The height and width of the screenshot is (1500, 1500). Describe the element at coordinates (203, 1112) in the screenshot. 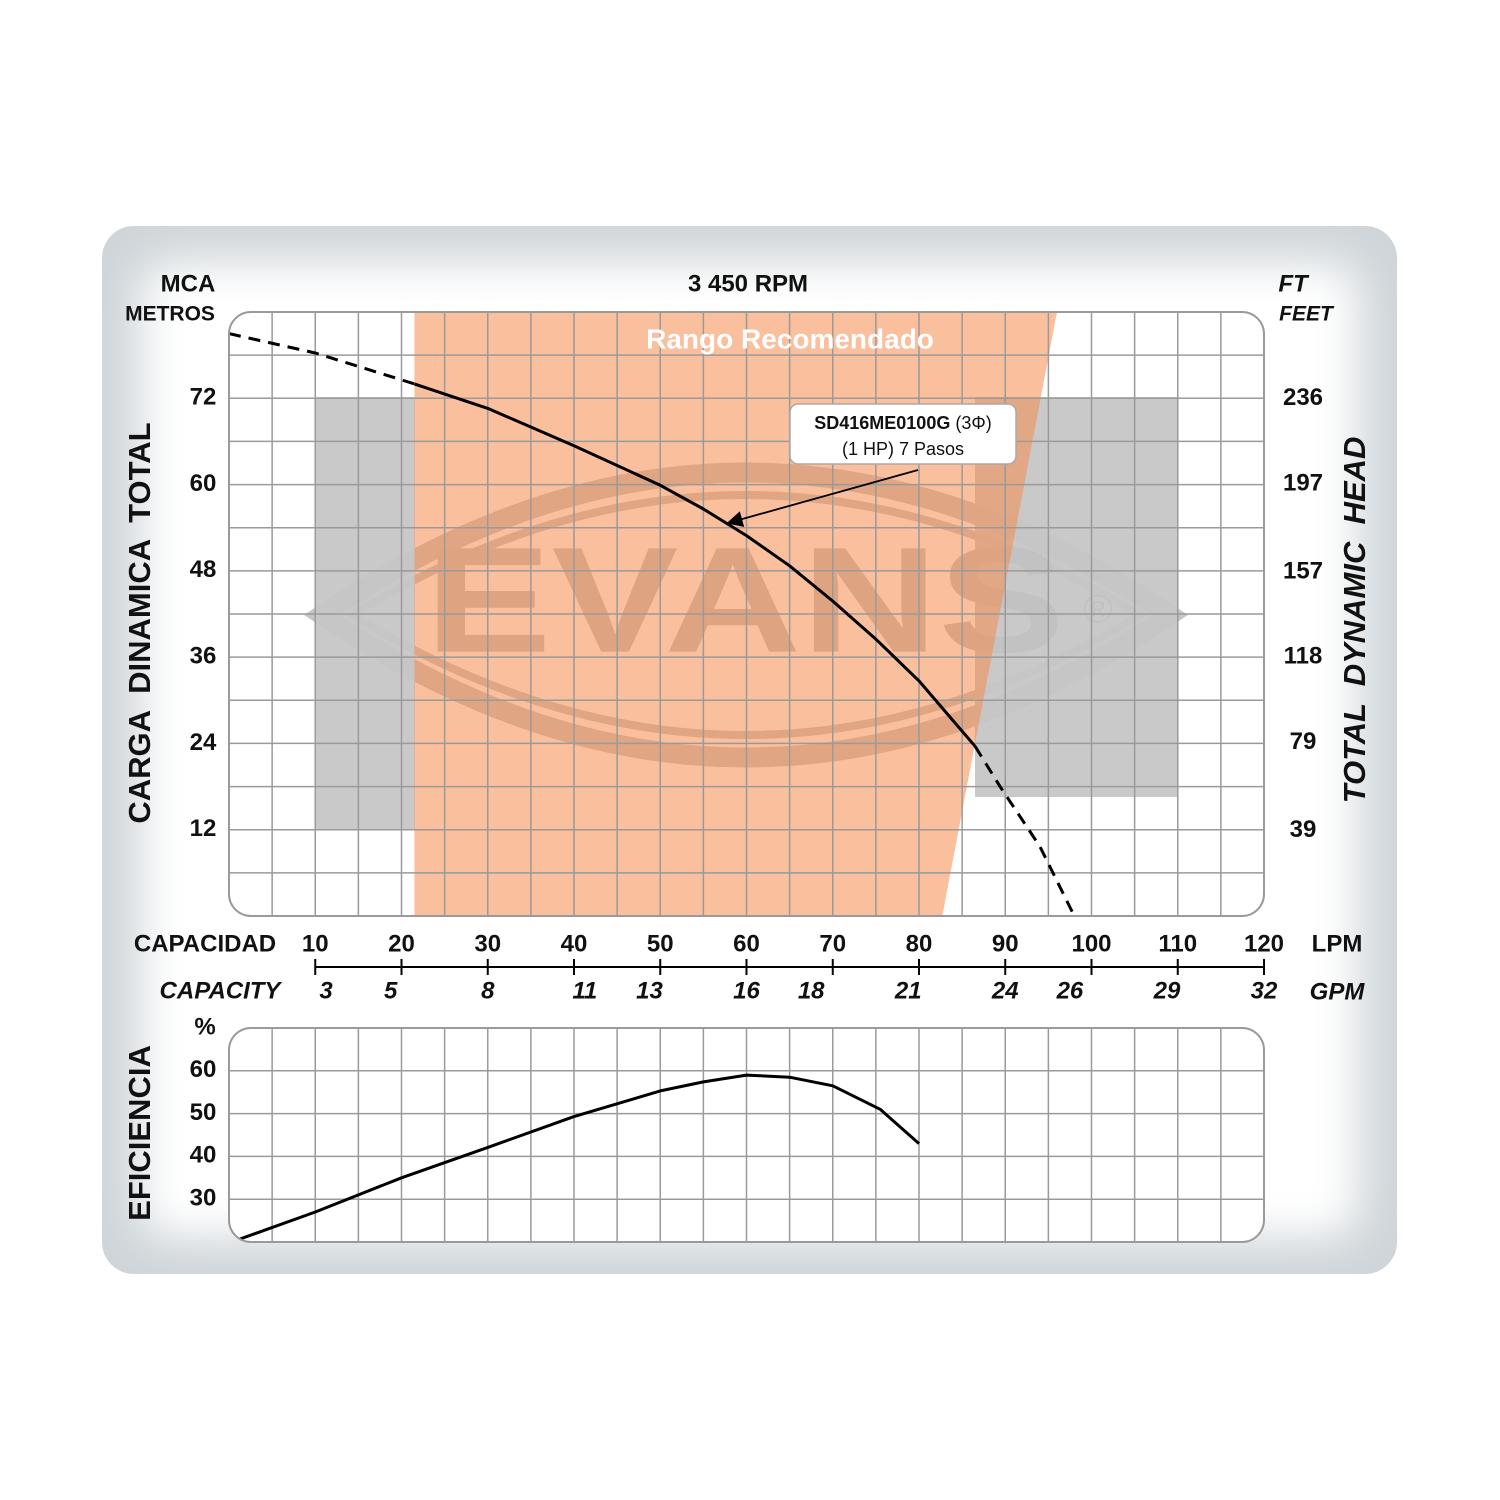

I see `y-tick-label: 50` at that location.